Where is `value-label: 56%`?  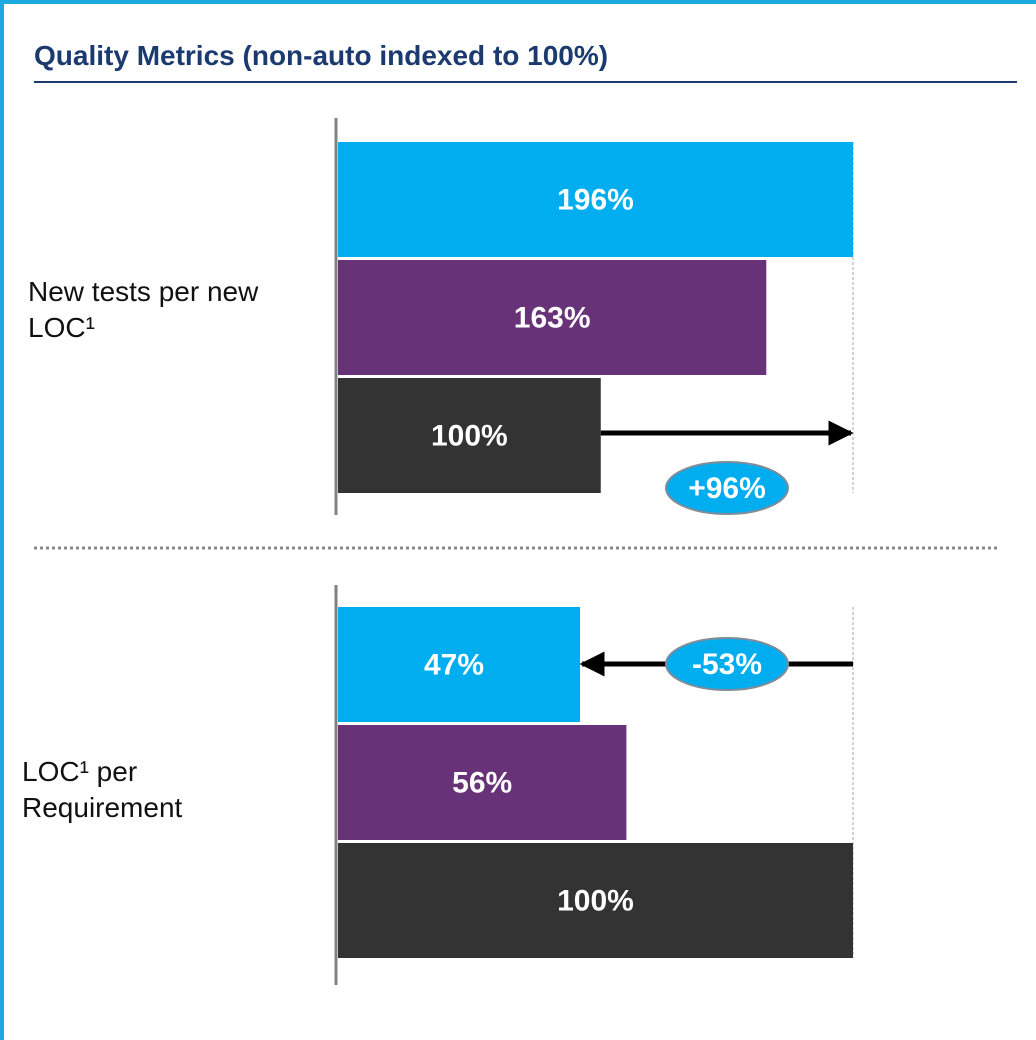
value-label: 56% is located at coordinates (482, 782).